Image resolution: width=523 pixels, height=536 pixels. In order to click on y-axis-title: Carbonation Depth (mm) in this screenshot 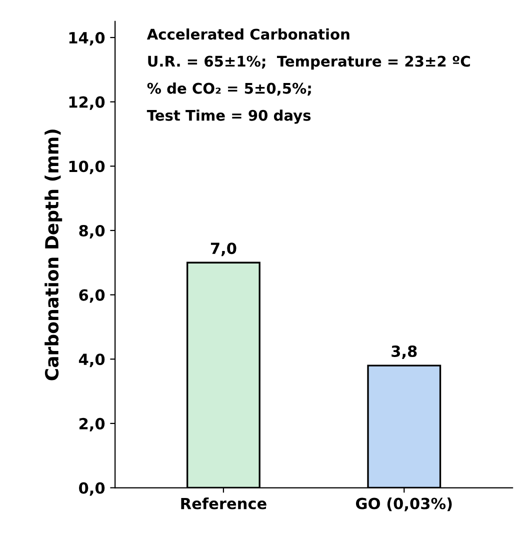, I will do `click(53, 255)`.